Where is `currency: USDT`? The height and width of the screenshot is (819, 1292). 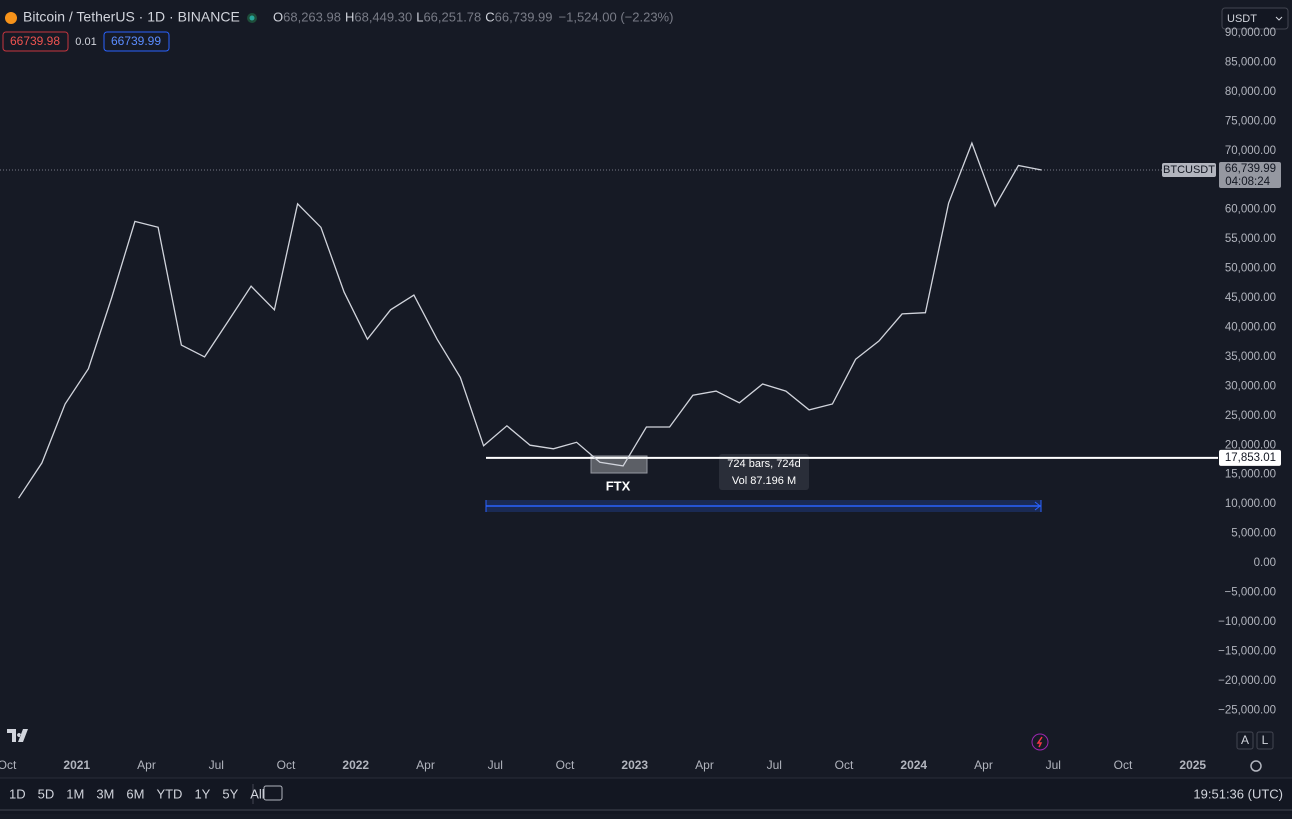
currency: USDT is located at coordinates (1242, 19).